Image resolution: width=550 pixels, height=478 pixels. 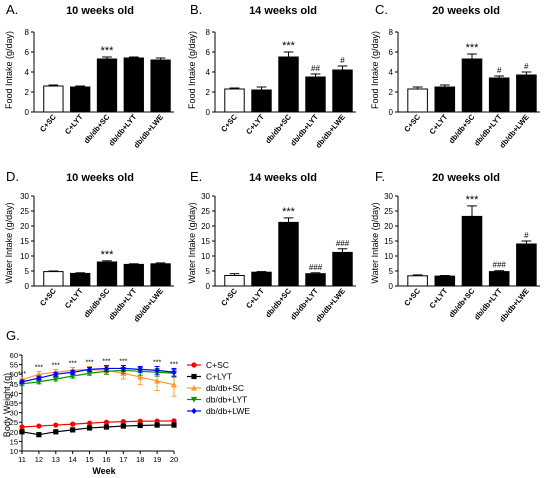 What do you see at coordinates (13, 335) in the screenshot?
I see `panel-g-letter: G.` at bounding box center [13, 335].